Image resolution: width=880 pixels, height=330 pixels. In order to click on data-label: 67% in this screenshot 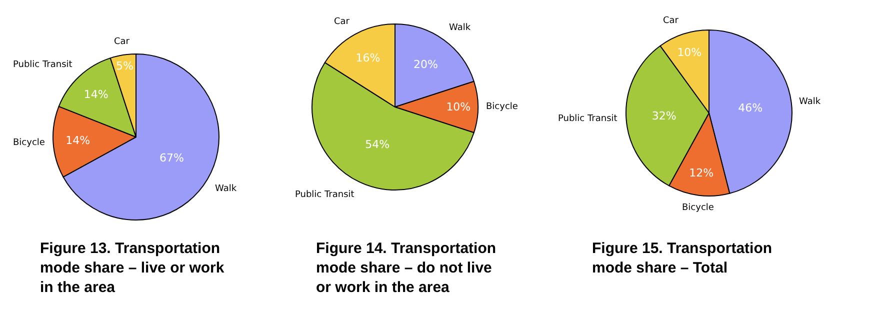, I will do `click(171, 158)`.